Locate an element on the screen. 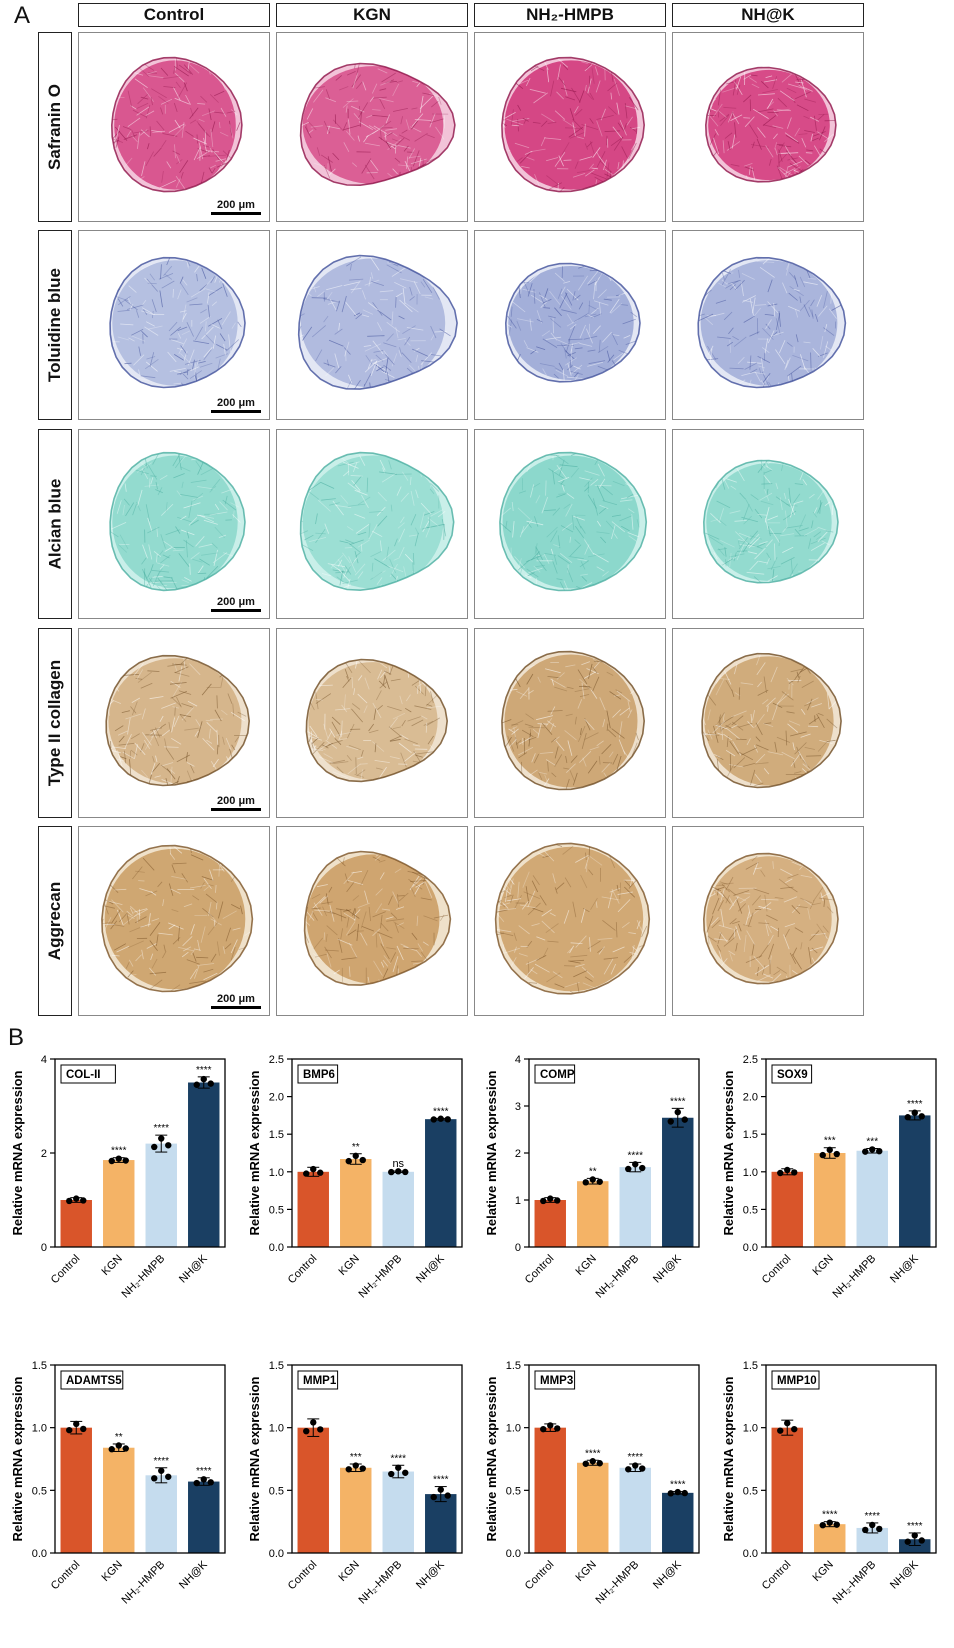  gene-label: MMP10 is located at coordinates (797, 1381).